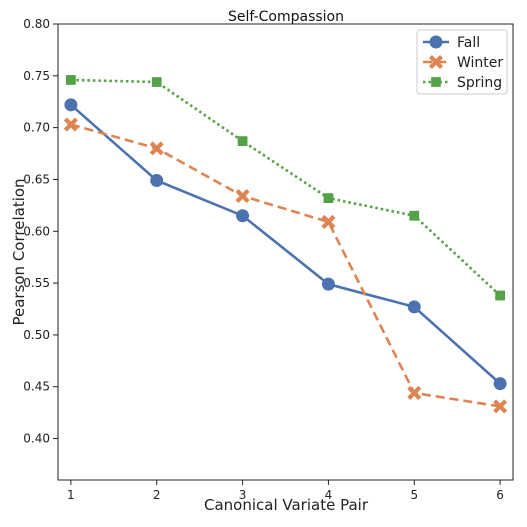 The image size is (527, 527). I want to click on legend-label-spring: Spring, so click(479, 83).